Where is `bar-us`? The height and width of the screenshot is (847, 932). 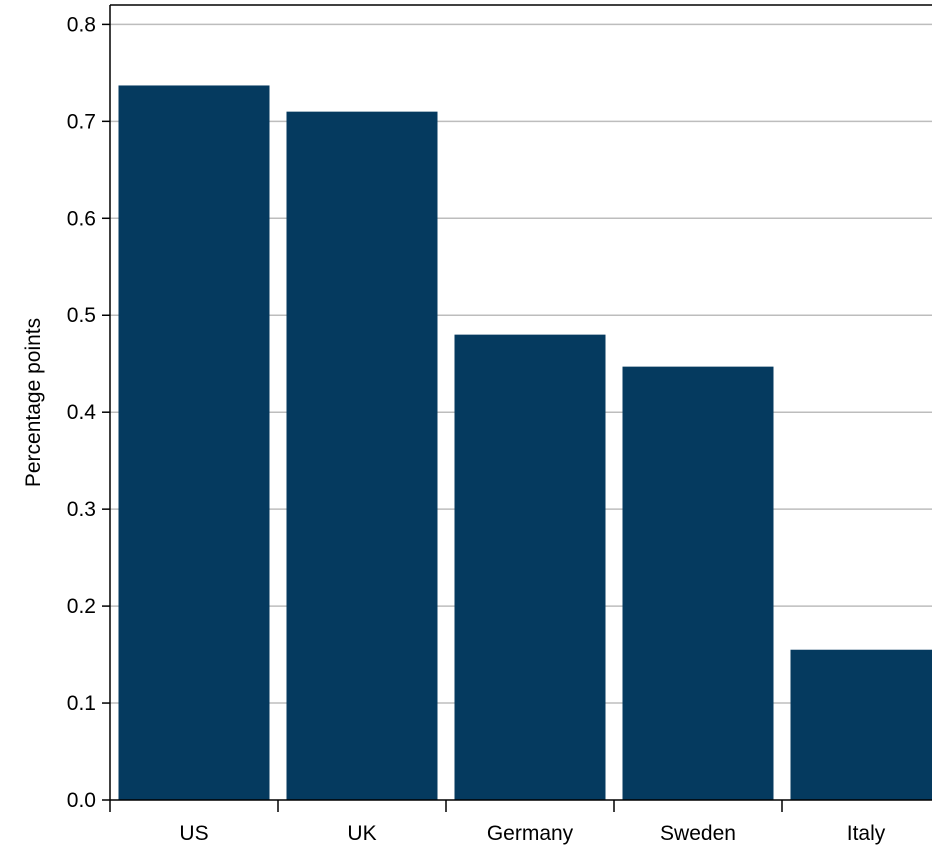
bar-us is located at coordinates (194, 443).